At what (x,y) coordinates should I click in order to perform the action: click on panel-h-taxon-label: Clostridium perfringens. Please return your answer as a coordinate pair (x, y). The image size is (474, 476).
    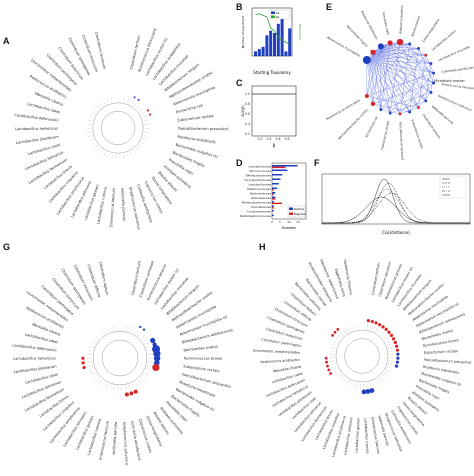
    Looking at the image, I should click on (281, 343).